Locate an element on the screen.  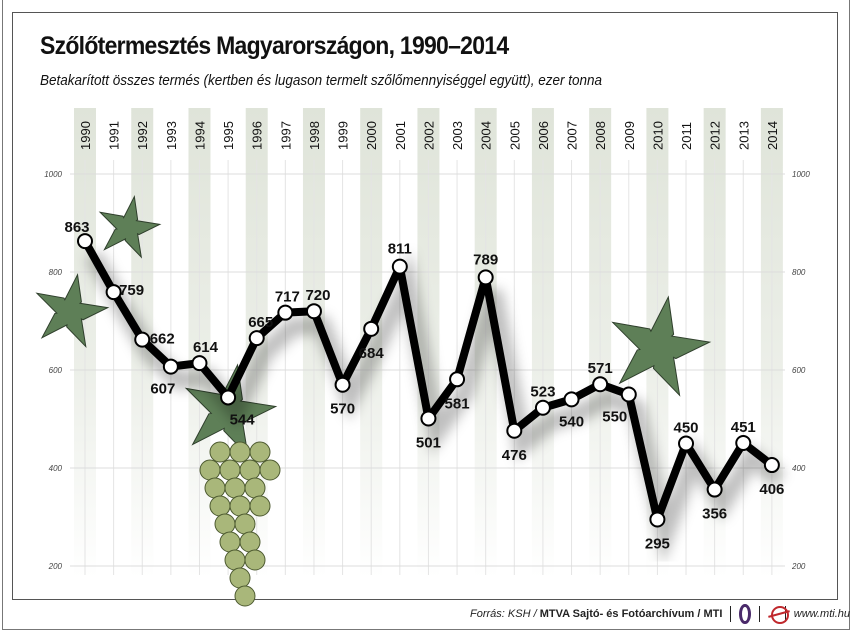
x-tick-label: 2010 is located at coordinates (657, 135).